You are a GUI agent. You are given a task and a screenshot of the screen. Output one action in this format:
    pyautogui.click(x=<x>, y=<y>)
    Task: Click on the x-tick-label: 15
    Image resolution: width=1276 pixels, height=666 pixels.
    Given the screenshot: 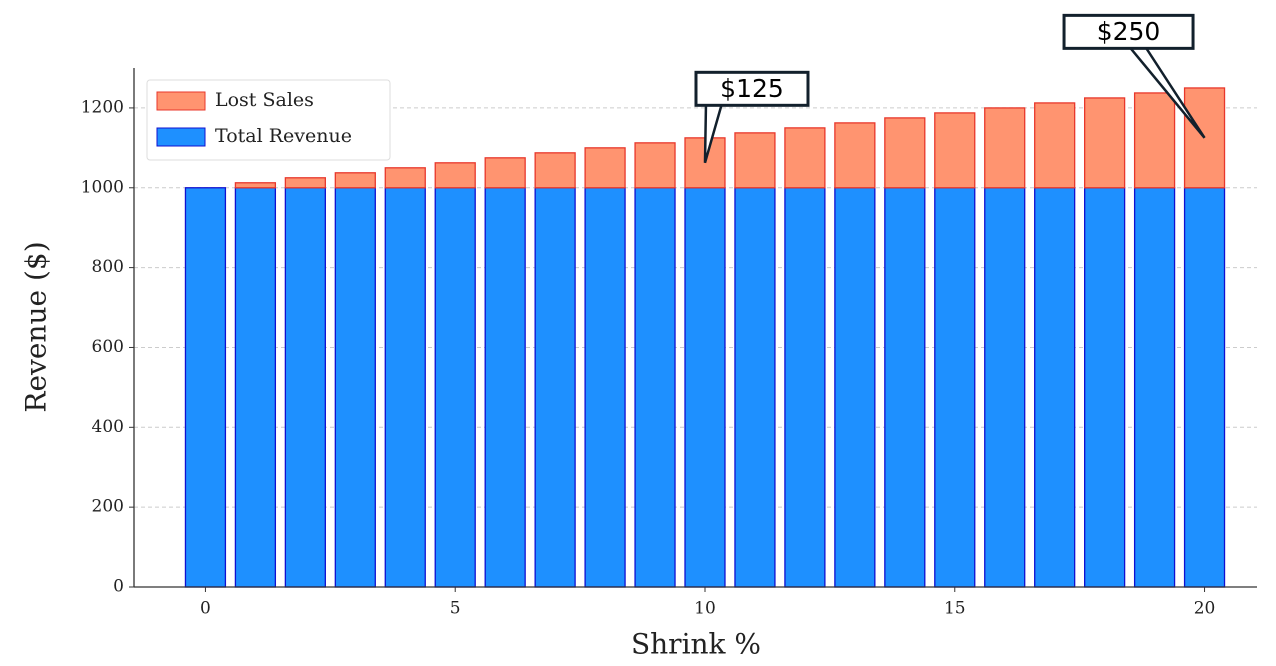 What is the action you would take?
    pyautogui.click(x=955, y=609)
    